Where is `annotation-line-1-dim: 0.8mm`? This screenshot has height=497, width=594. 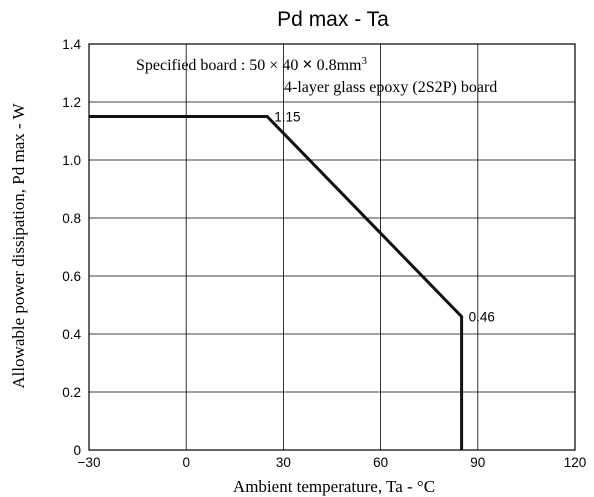
annotation-line-1-dim: 0.8mm is located at coordinates (337, 65).